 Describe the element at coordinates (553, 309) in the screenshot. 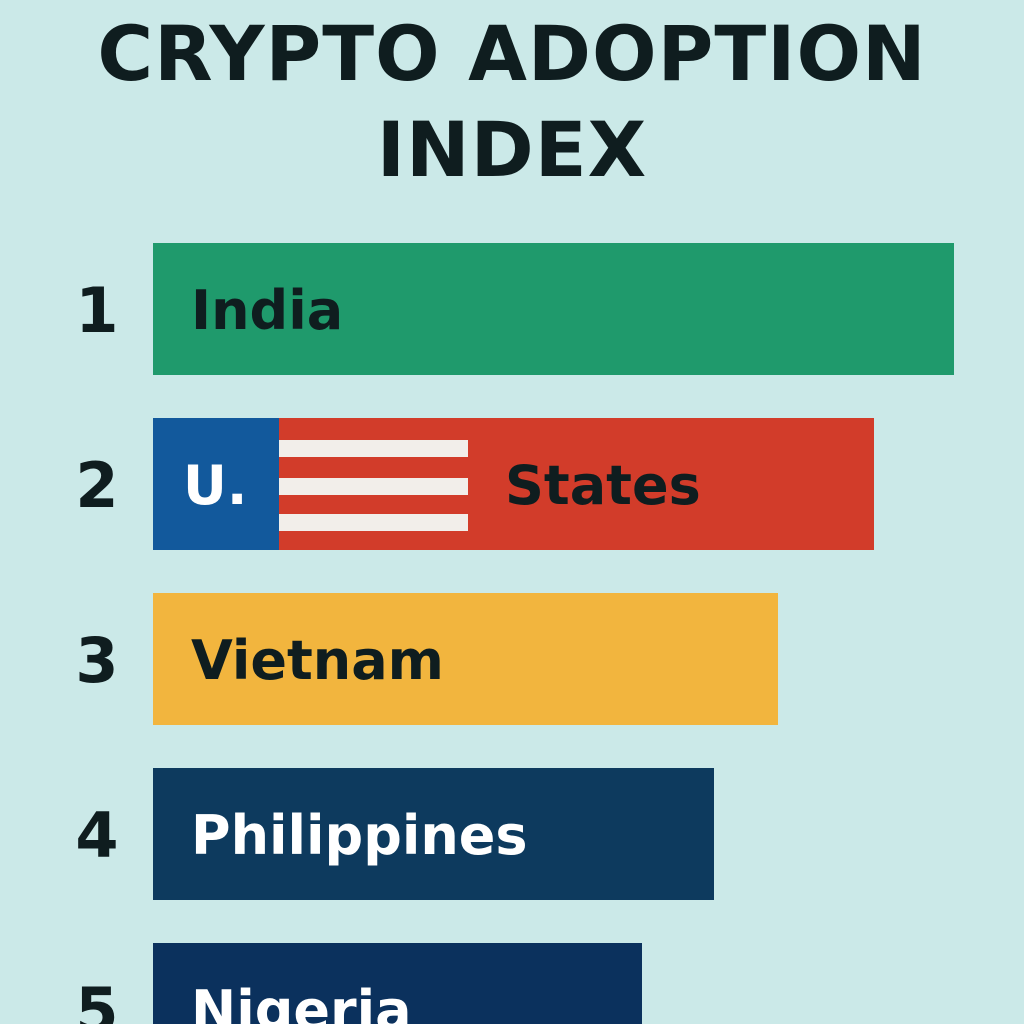

I see `bar-india` at that location.